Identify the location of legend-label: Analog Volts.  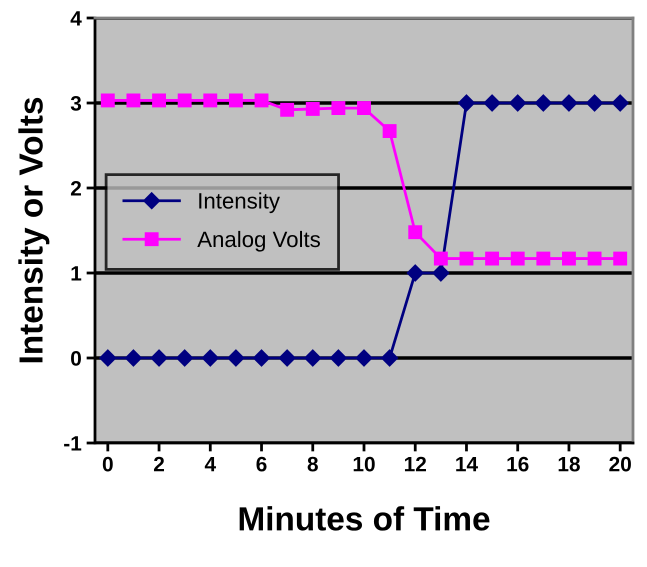
(258, 241).